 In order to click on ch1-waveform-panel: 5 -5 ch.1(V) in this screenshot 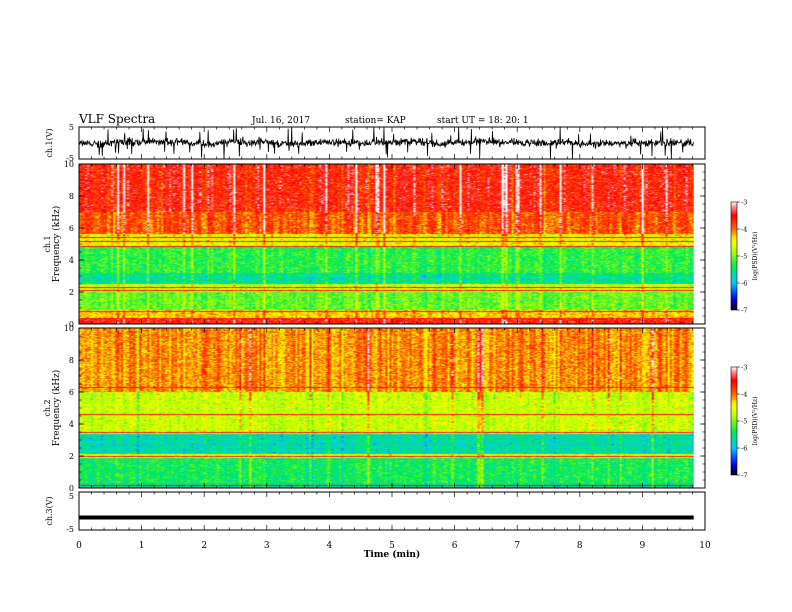, I will do `click(375, 143)`.